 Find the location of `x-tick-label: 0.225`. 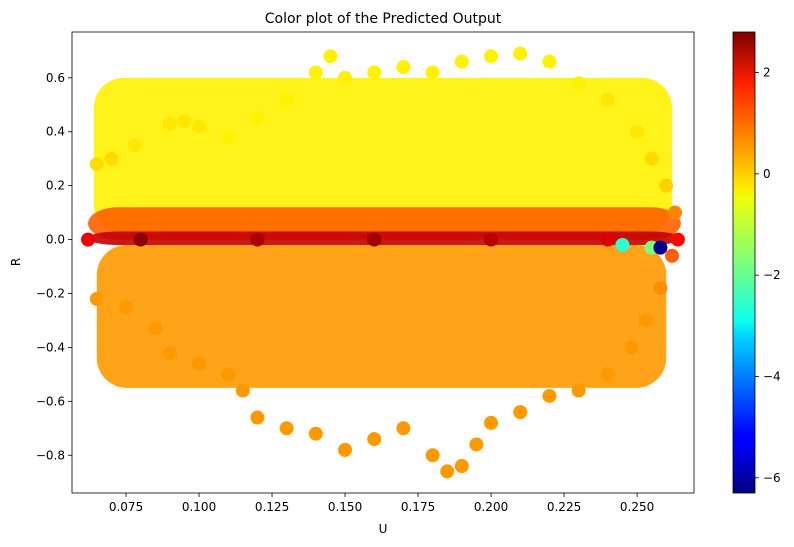

x-tick-label: 0.225 is located at coordinates (564, 507).